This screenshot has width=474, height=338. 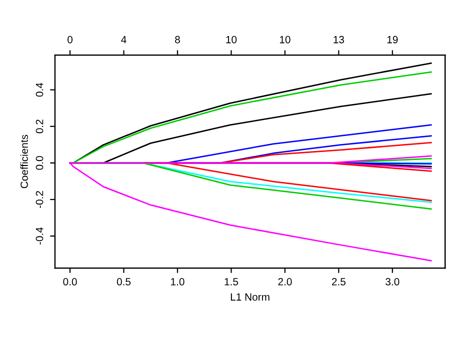 What do you see at coordinates (339, 282) in the screenshot?
I see `x-tick-label: 2.5` at bounding box center [339, 282].